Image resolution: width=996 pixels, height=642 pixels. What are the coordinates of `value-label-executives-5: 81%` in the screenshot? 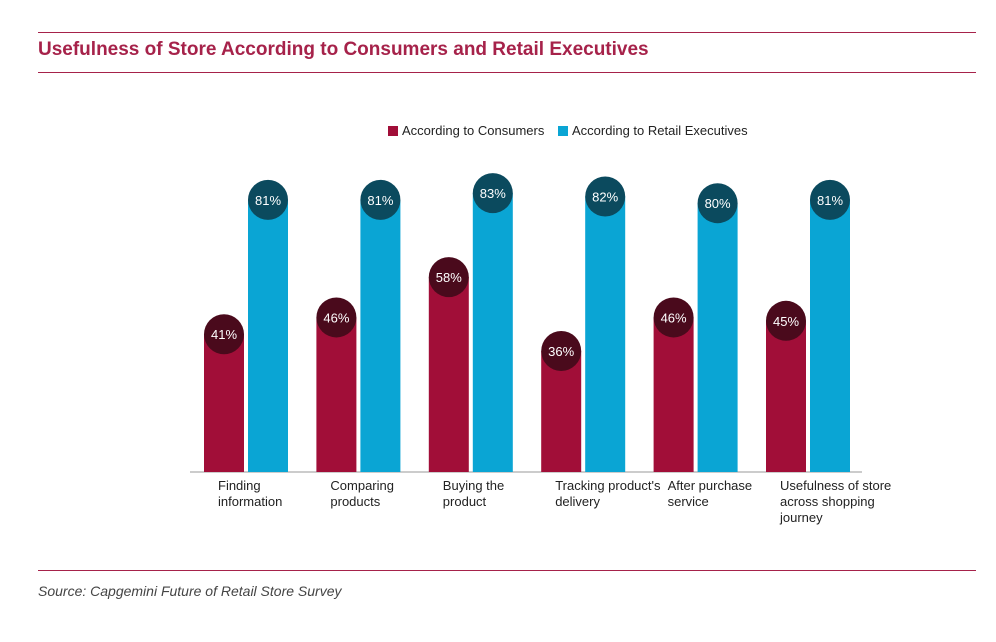 It's located at (830, 200).